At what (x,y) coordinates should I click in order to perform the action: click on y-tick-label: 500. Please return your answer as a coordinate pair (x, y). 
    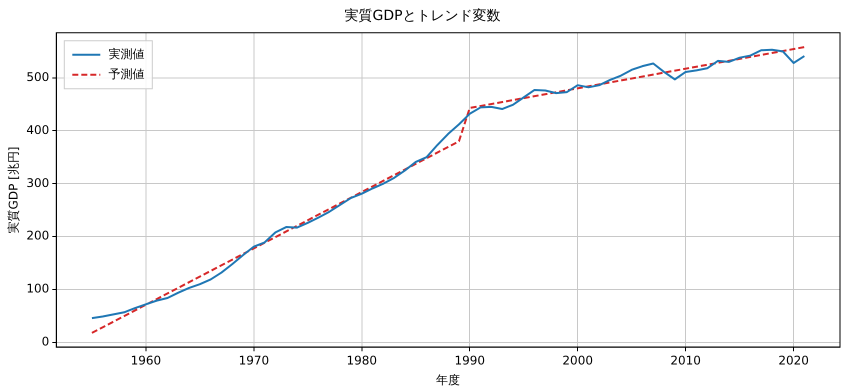
    Looking at the image, I should click on (38, 77).